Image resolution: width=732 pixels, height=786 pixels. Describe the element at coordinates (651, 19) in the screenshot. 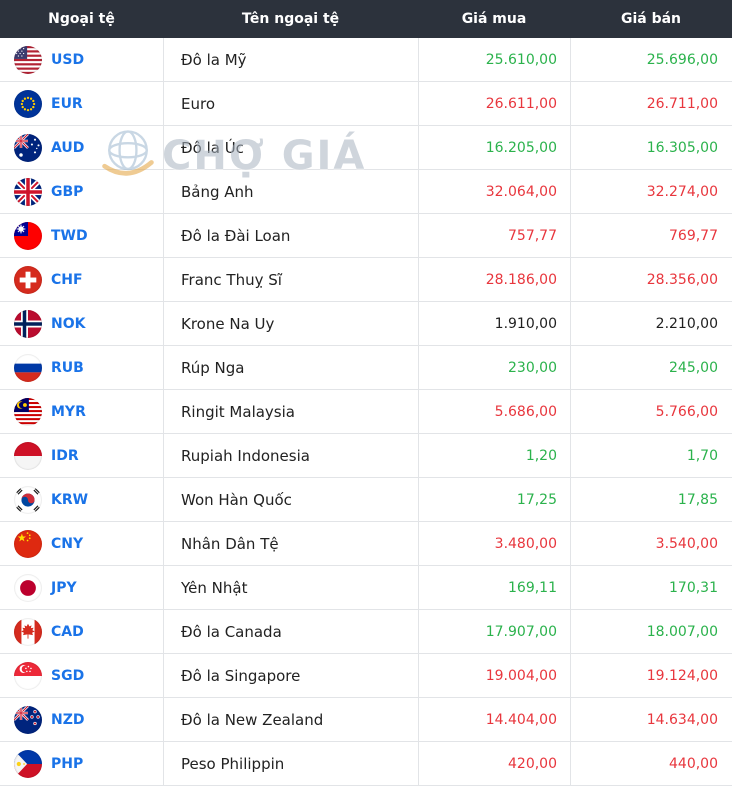

I see `header-sell-price: Giá bán` at that location.